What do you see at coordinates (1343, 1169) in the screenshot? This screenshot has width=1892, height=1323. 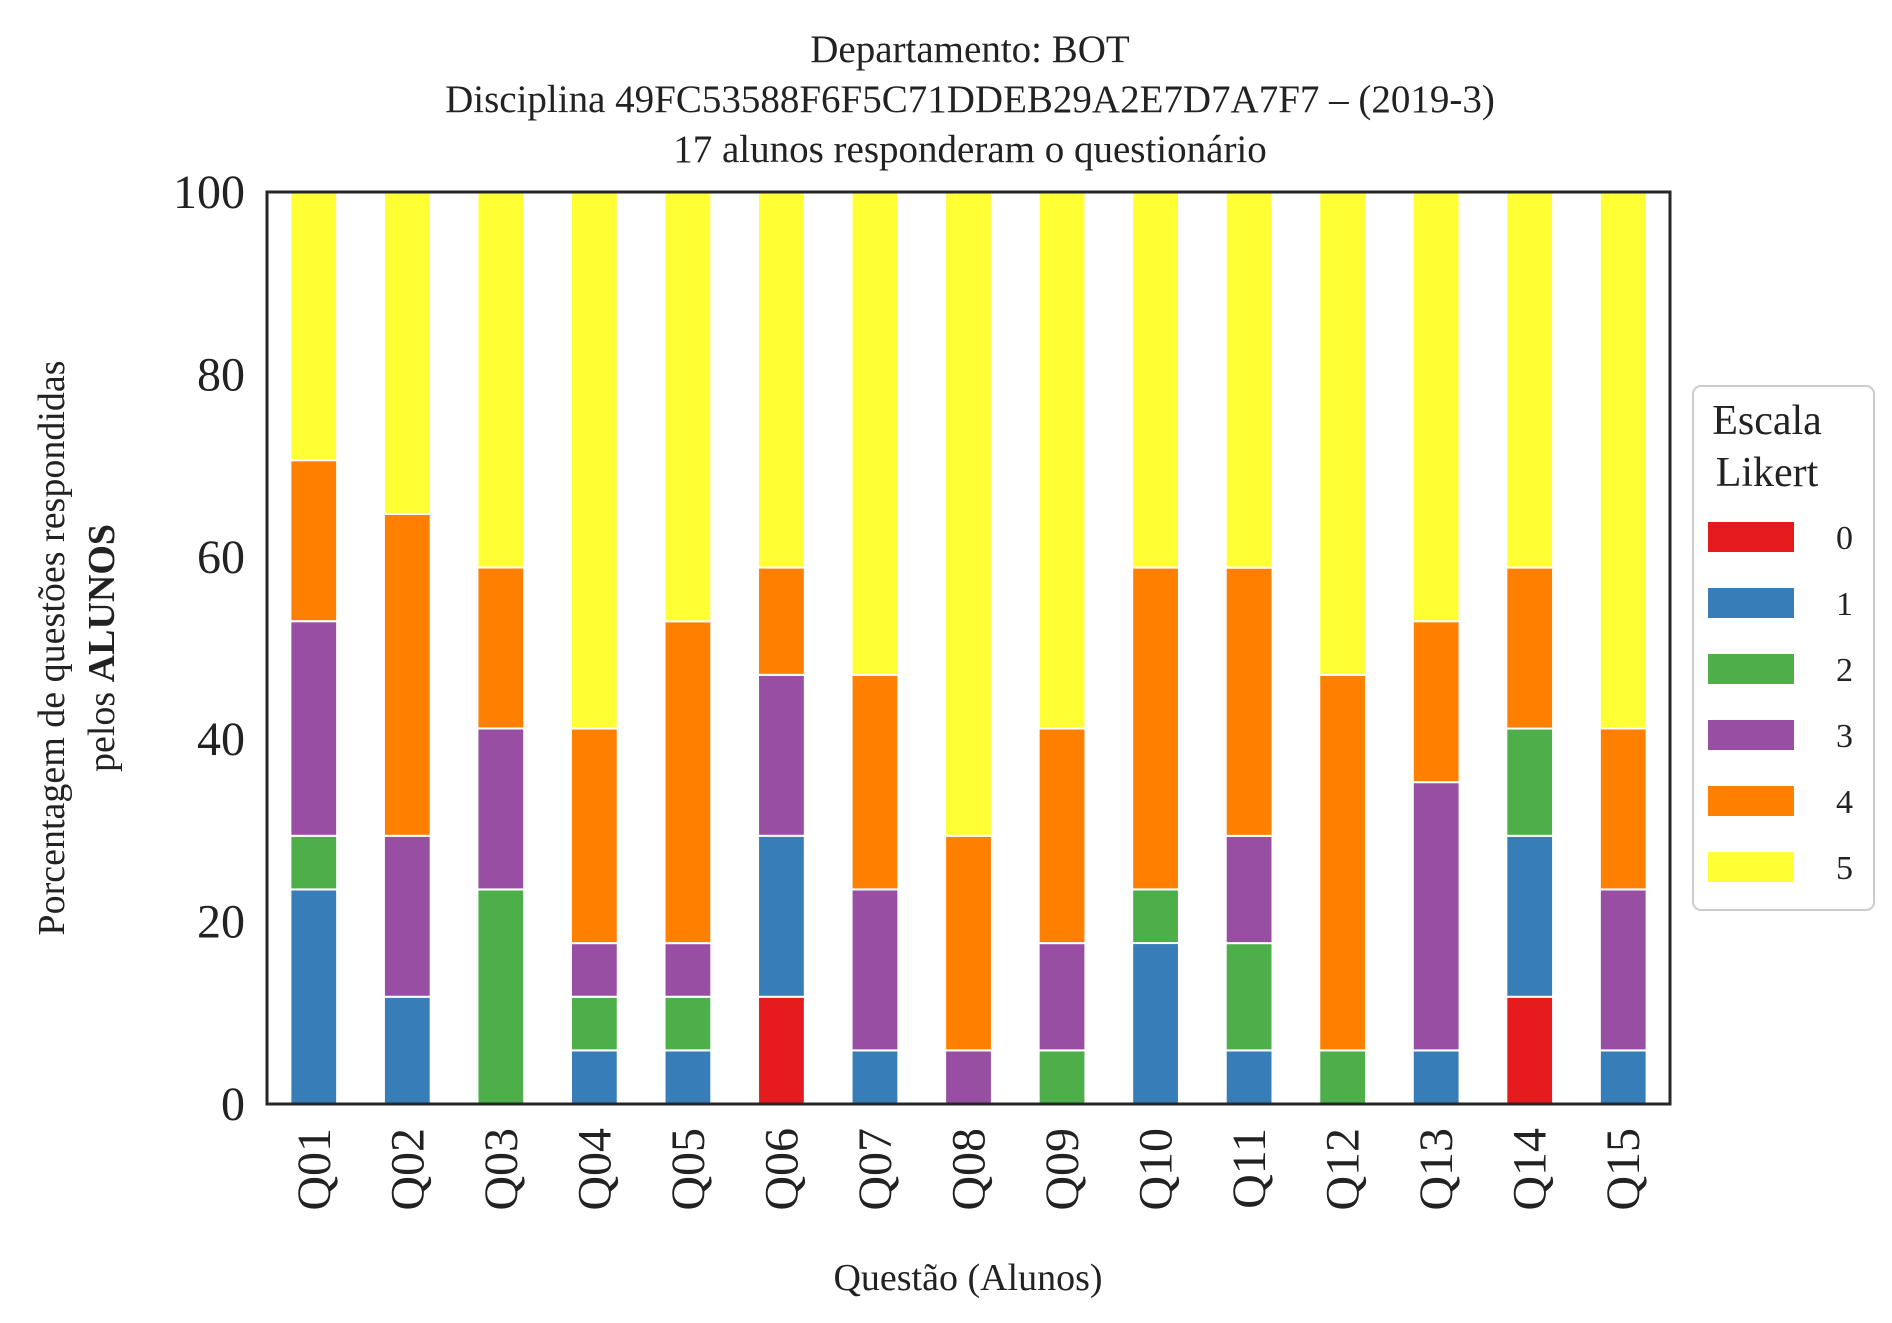 I see `x-tick-label: Q12` at bounding box center [1343, 1169].